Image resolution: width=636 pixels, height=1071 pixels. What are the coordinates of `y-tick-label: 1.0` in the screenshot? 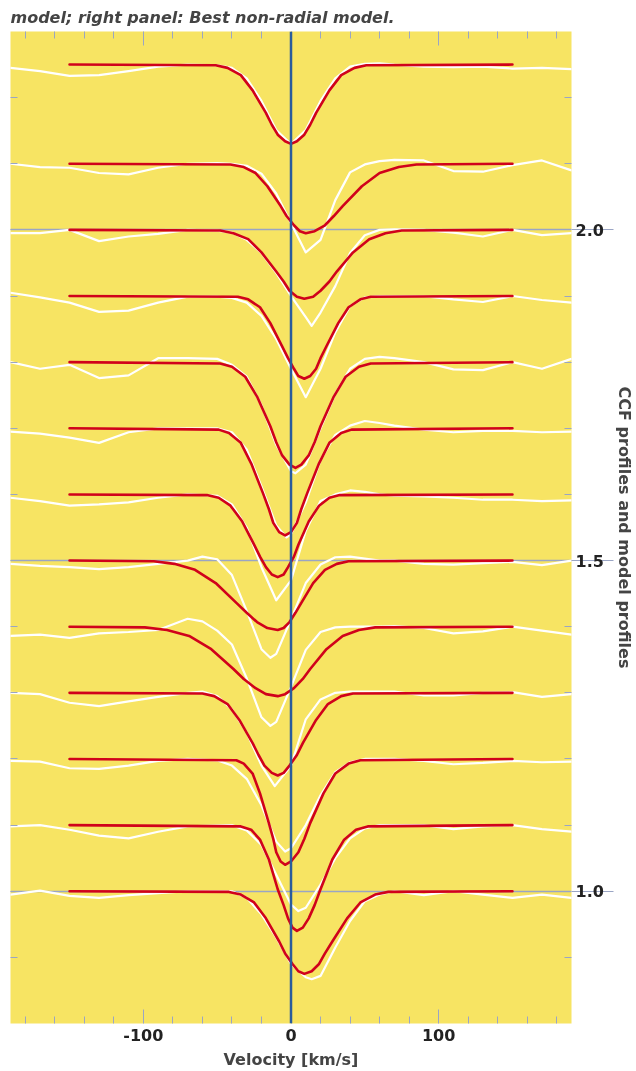 It's located at (589, 892).